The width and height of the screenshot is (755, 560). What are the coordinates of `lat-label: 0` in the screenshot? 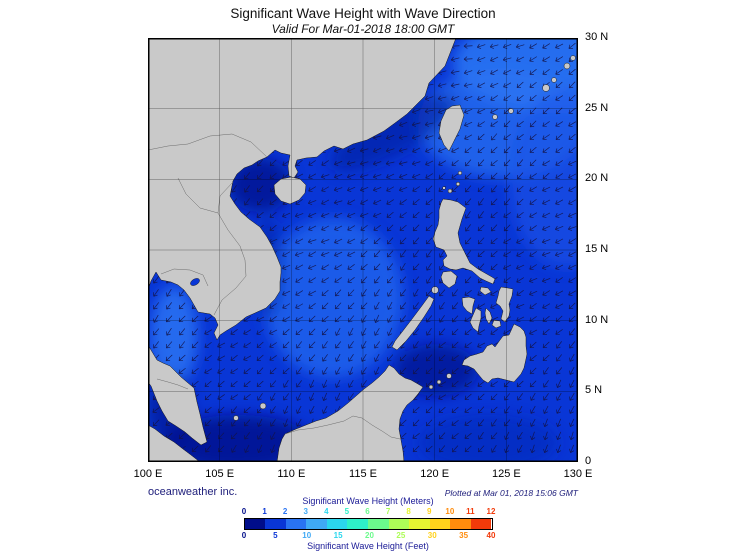 It's located at (588, 461).